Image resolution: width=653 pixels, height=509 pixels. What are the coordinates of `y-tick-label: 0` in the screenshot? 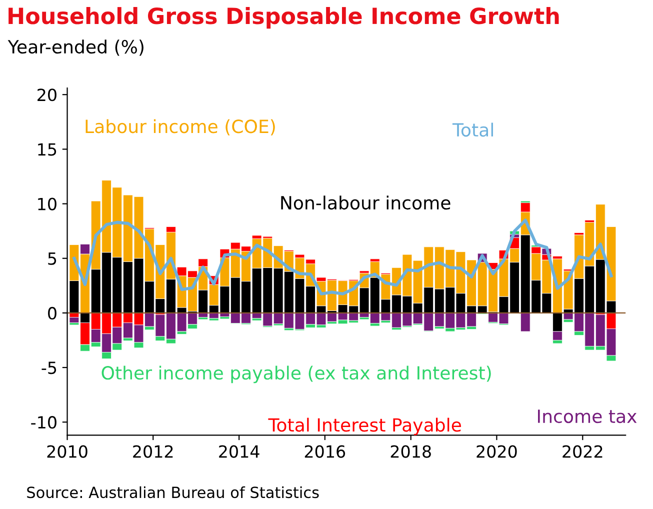 It's located at (52, 313).